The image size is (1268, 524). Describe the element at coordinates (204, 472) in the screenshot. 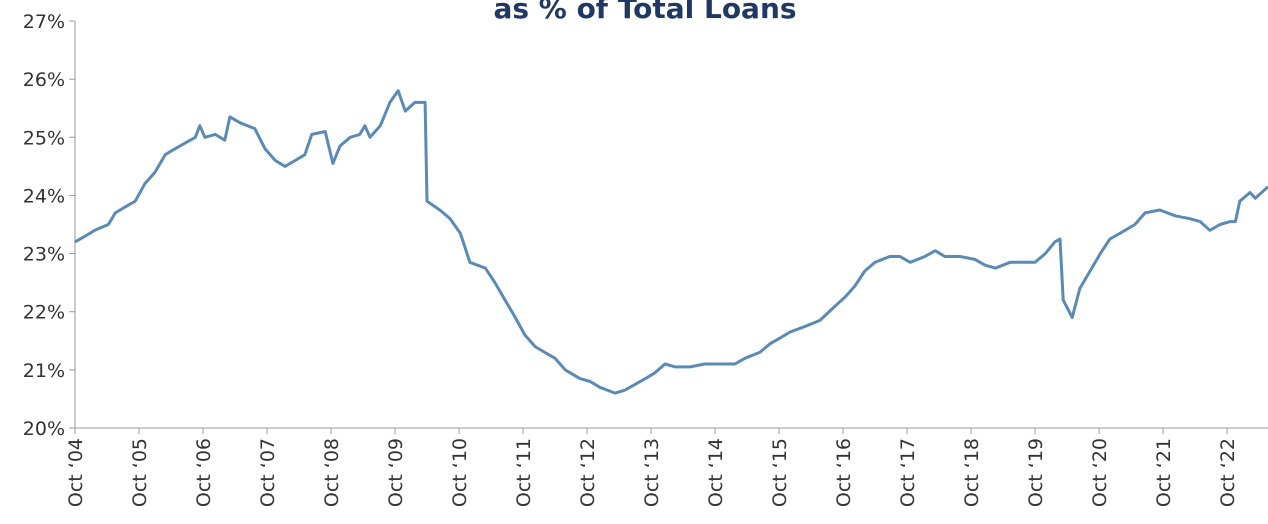

I see `x-tick-label: Oct ‘06` at that location.